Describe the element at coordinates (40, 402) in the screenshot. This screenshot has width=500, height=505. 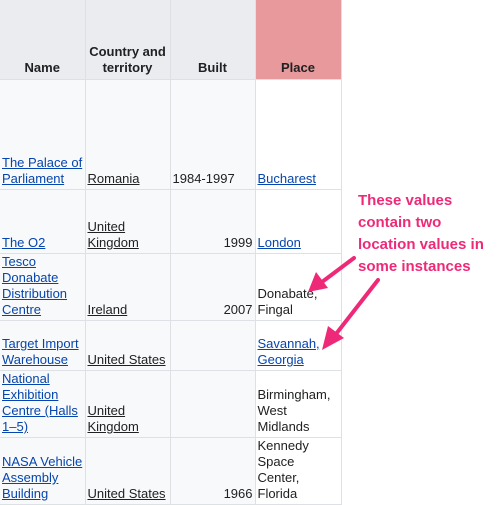
I see `name-link: National Exhibition Centre (Halls 1–5)` at that location.